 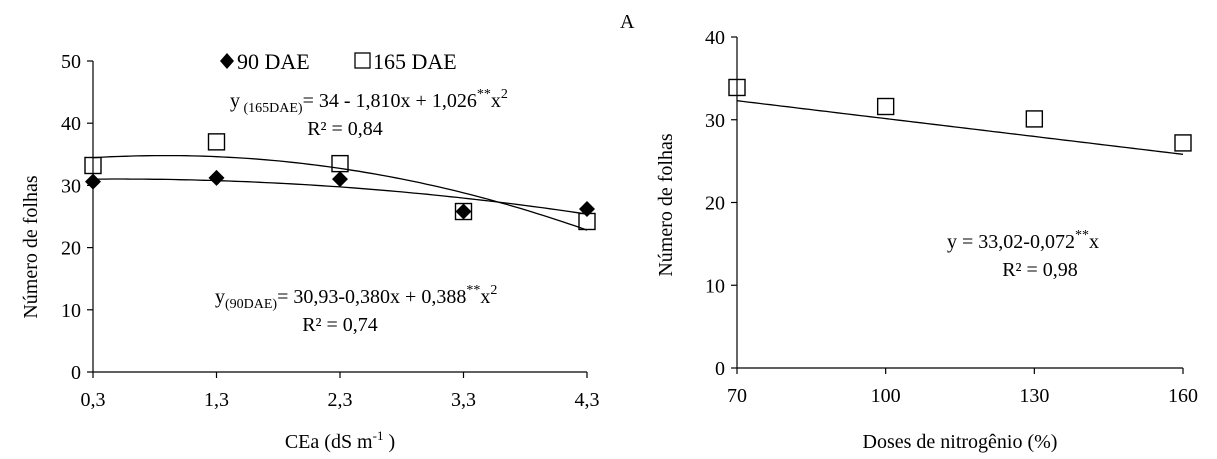 What do you see at coordinates (737, 396) in the screenshot?
I see `x-tick-label: 70` at bounding box center [737, 396].